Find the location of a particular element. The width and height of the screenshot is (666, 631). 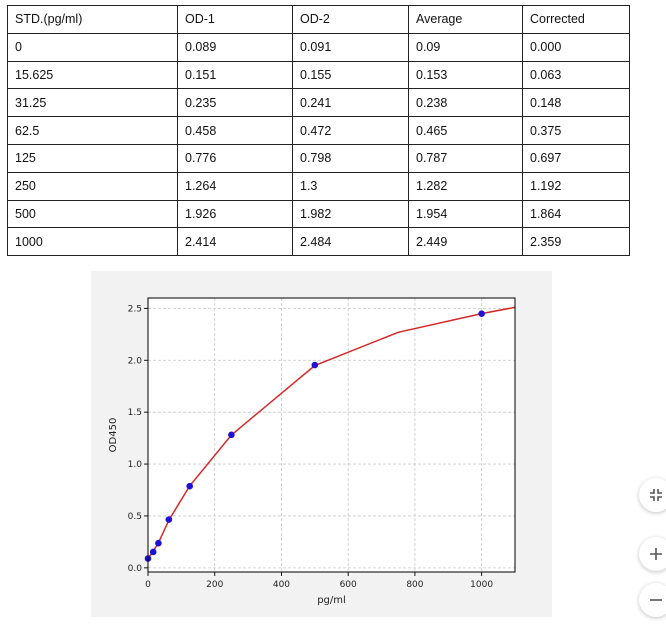

table-cell: 125 is located at coordinates (92, 158).